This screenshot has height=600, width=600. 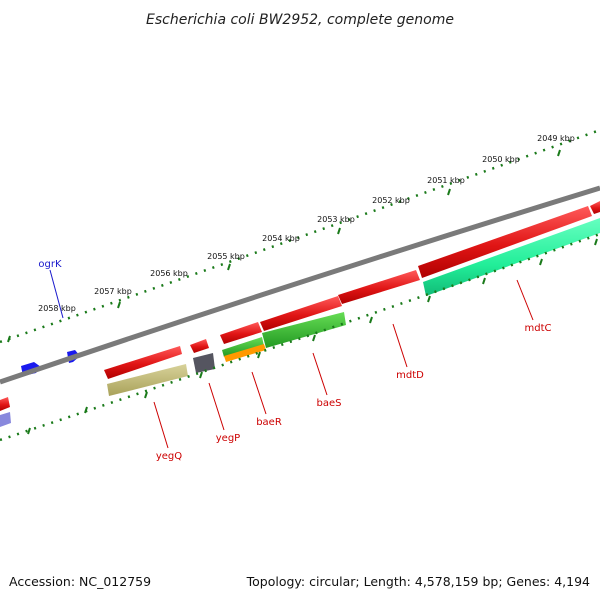 What do you see at coordinates (505, 242) in the screenshot?
I see `gene-mdtC` at bounding box center [505, 242].